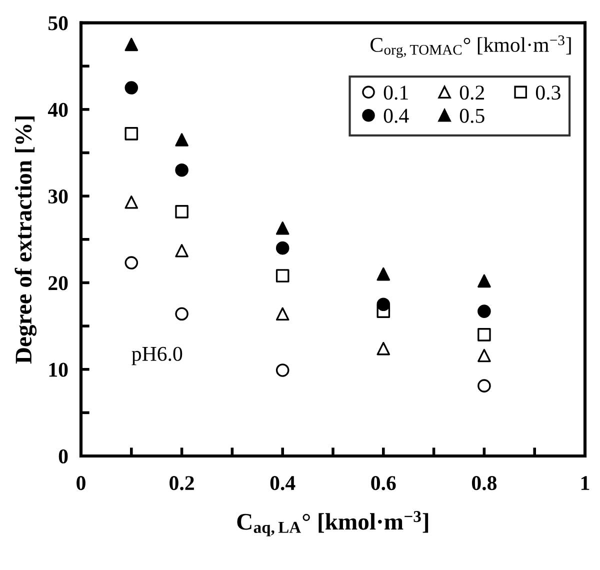  Describe the element at coordinates (585, 483) in the screenshot. I see `x-tick-label: 1` at that location.